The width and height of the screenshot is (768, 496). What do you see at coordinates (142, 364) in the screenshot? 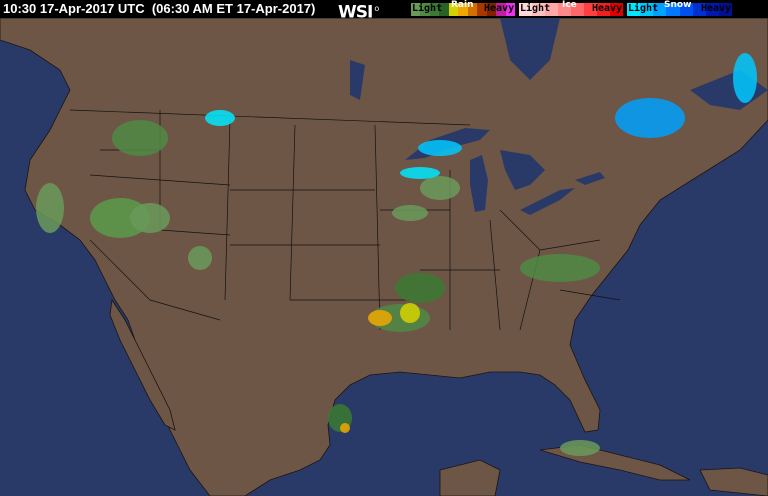
I see `baja-peninsula` at bounding box center [142, 364].